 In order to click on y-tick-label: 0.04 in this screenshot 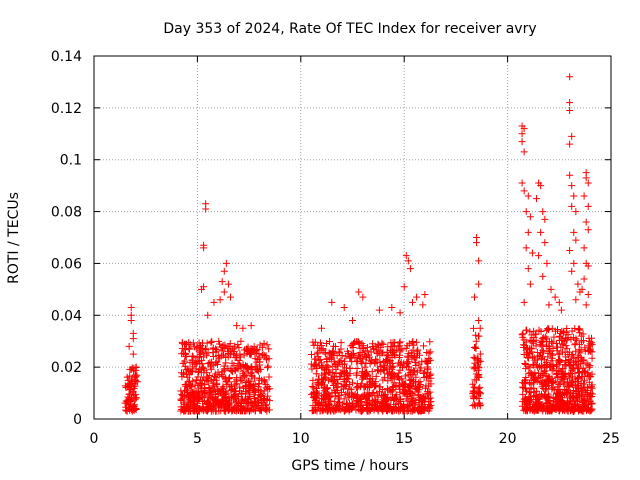, I will do `click(66, 316)`.